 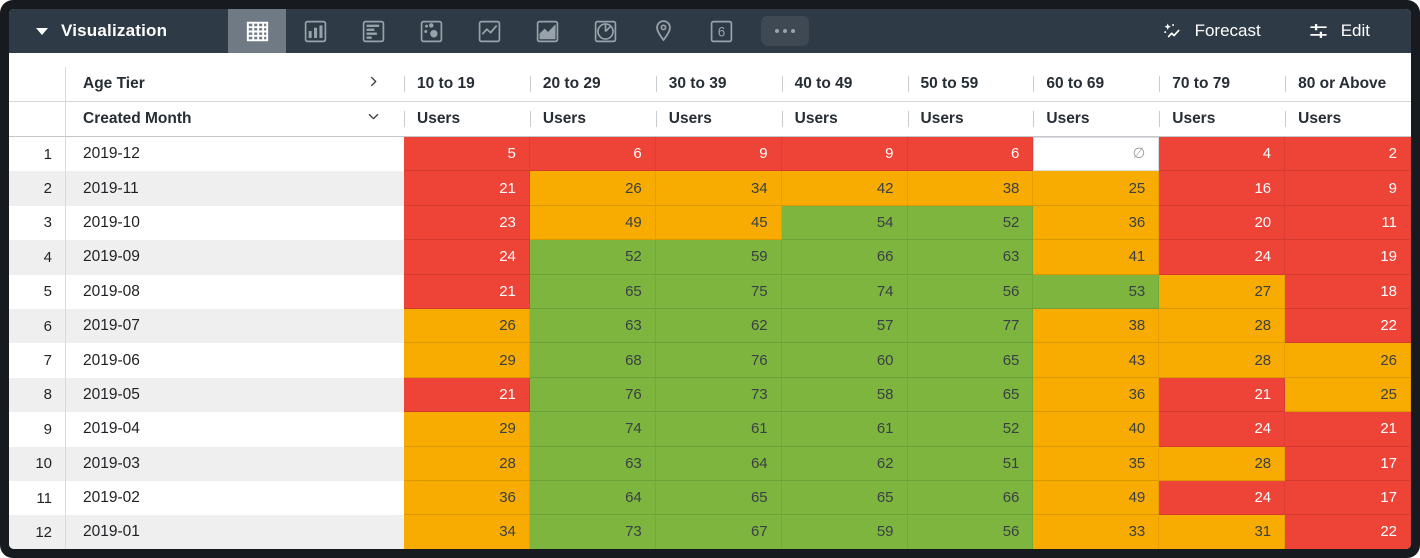 I want to click on value-cell: 76, so click(x=592, y=395).